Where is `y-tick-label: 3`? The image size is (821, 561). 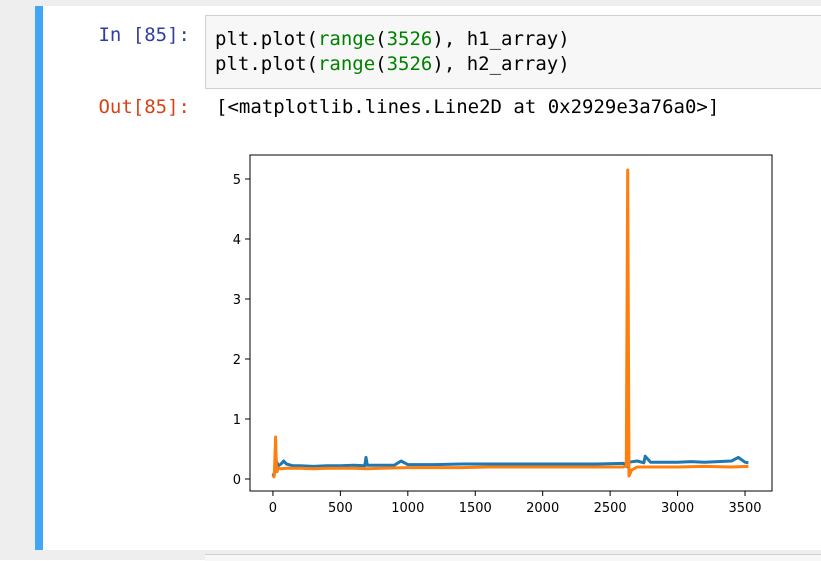
y-tick-label: 3 is located at coordinates (237, 300).